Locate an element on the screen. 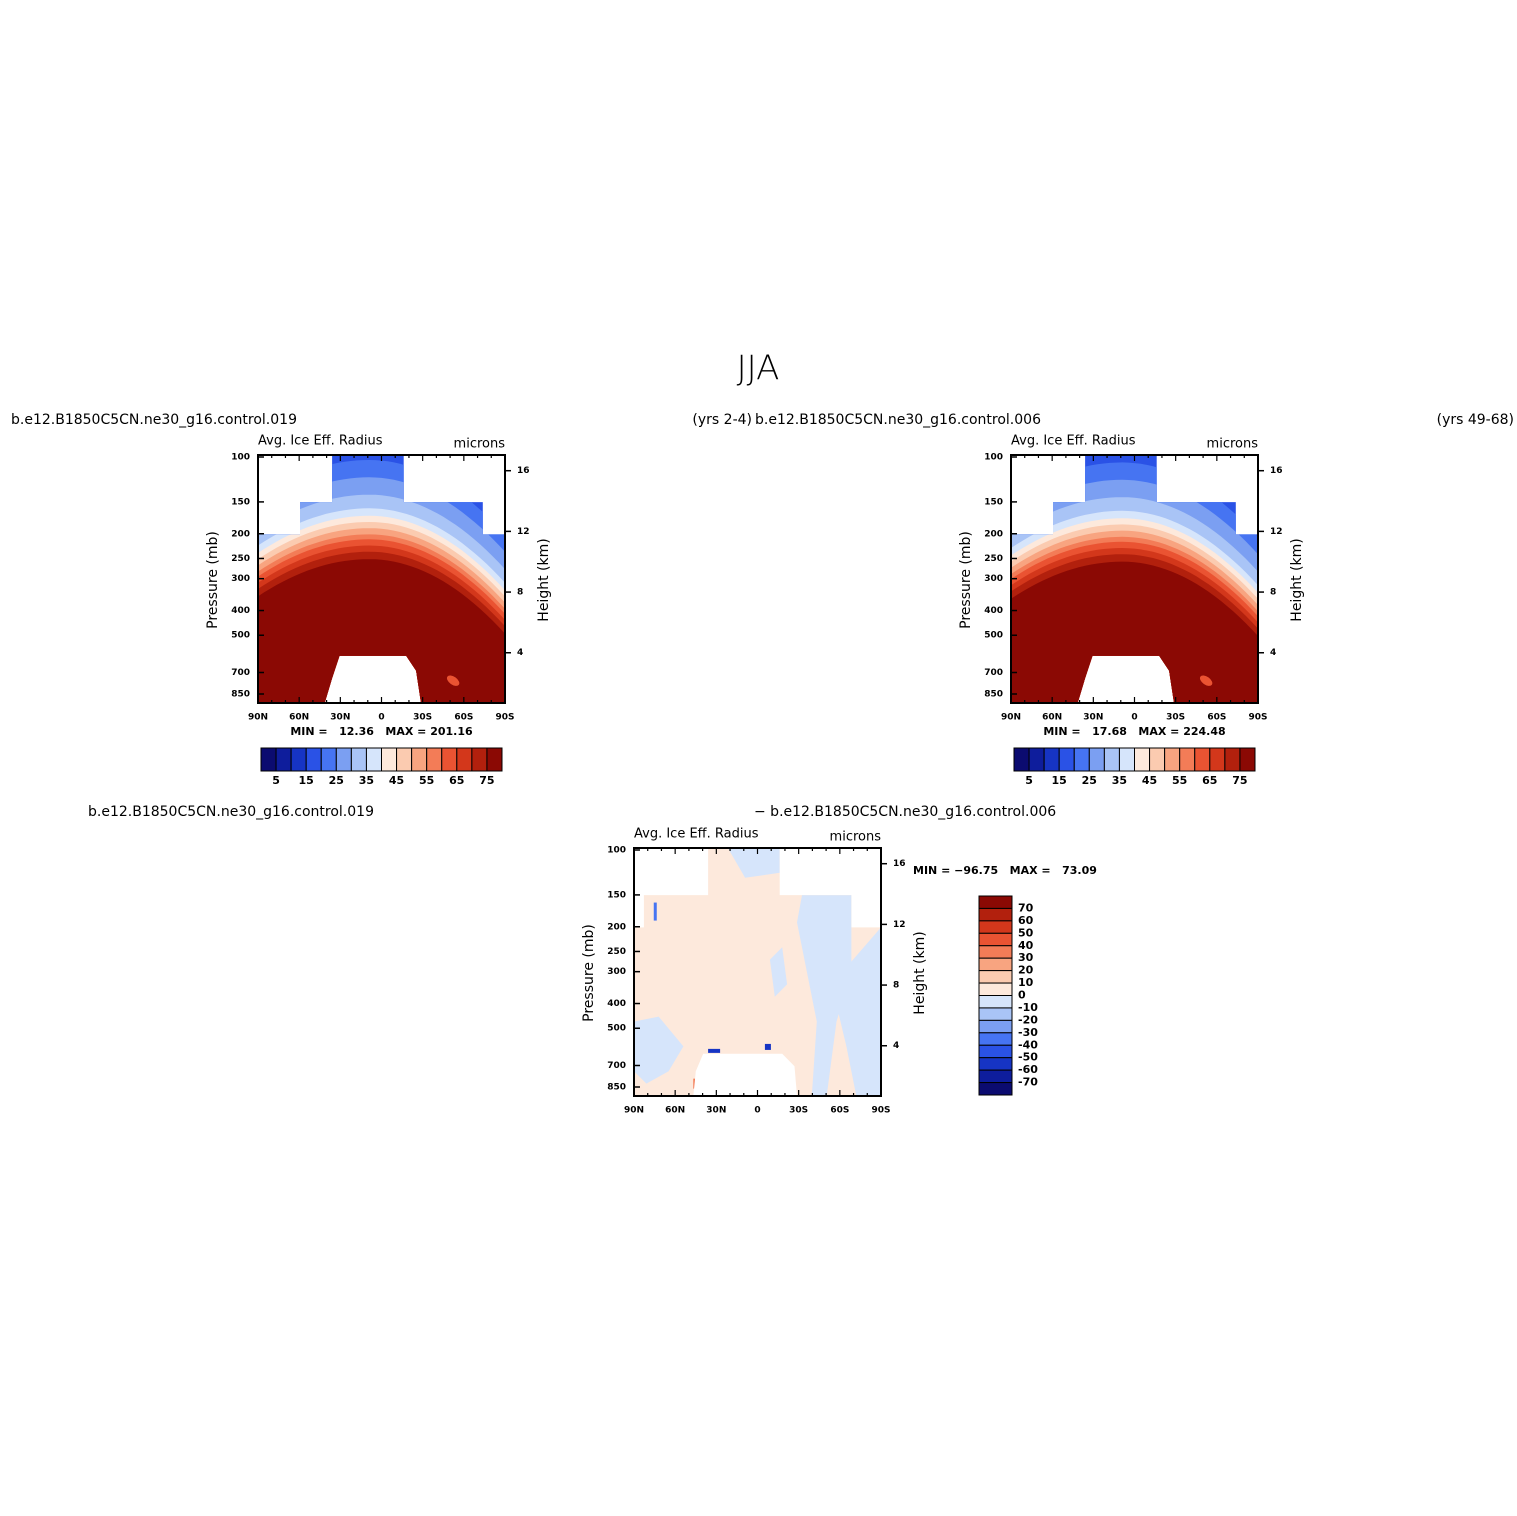 The image size is (1517, 1516). stats-label: MIN = −96.75 MAX = 73.09 is located at coordinates (1005, 870).